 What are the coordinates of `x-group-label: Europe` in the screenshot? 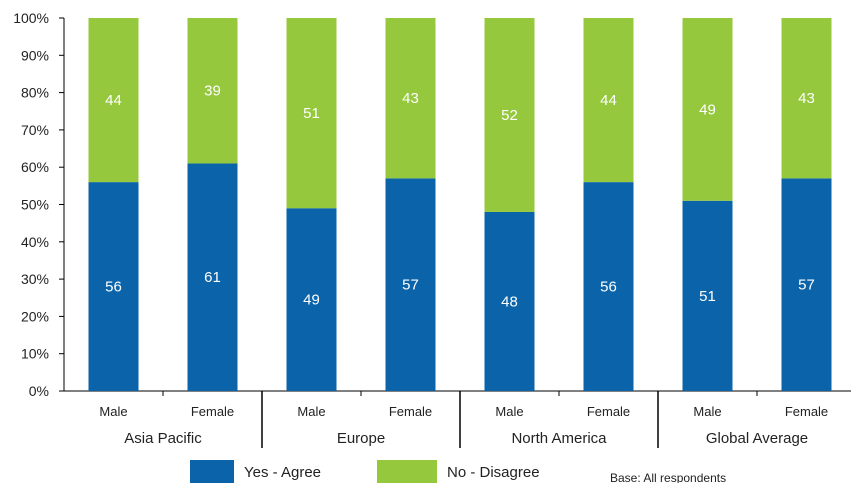 It's located at (361, 438).